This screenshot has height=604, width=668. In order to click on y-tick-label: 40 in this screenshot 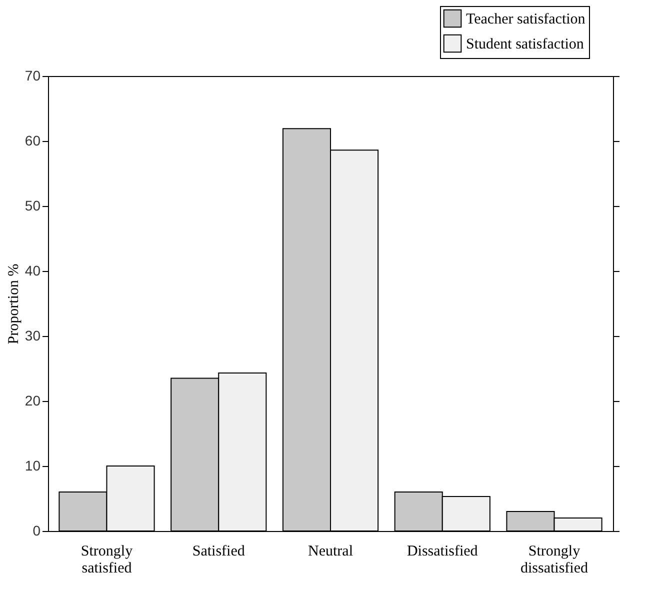, I will do `click(32, 270)`.